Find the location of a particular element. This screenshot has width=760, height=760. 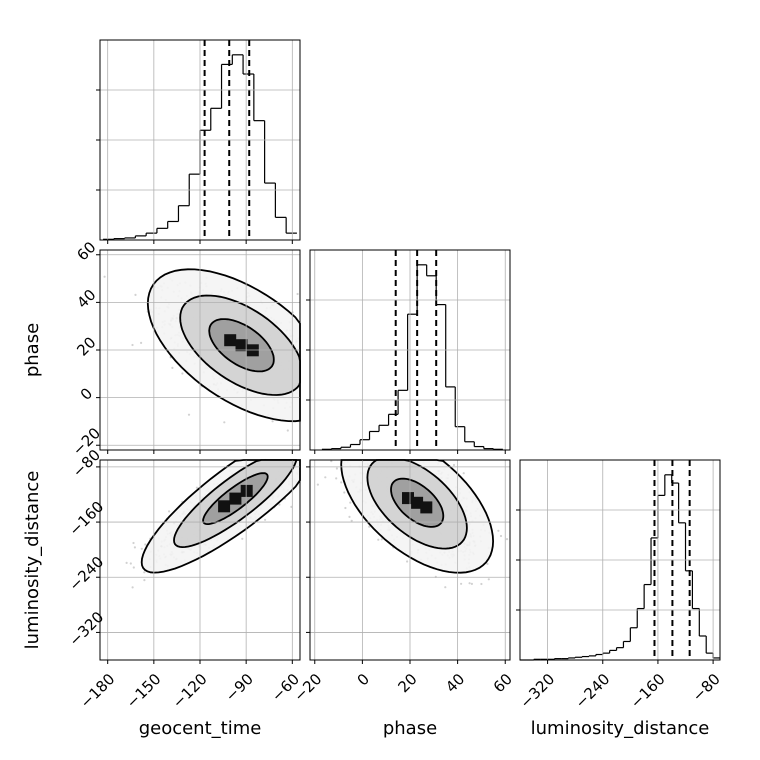

x-tick-label: −20 is located at coordinates (307, 687).